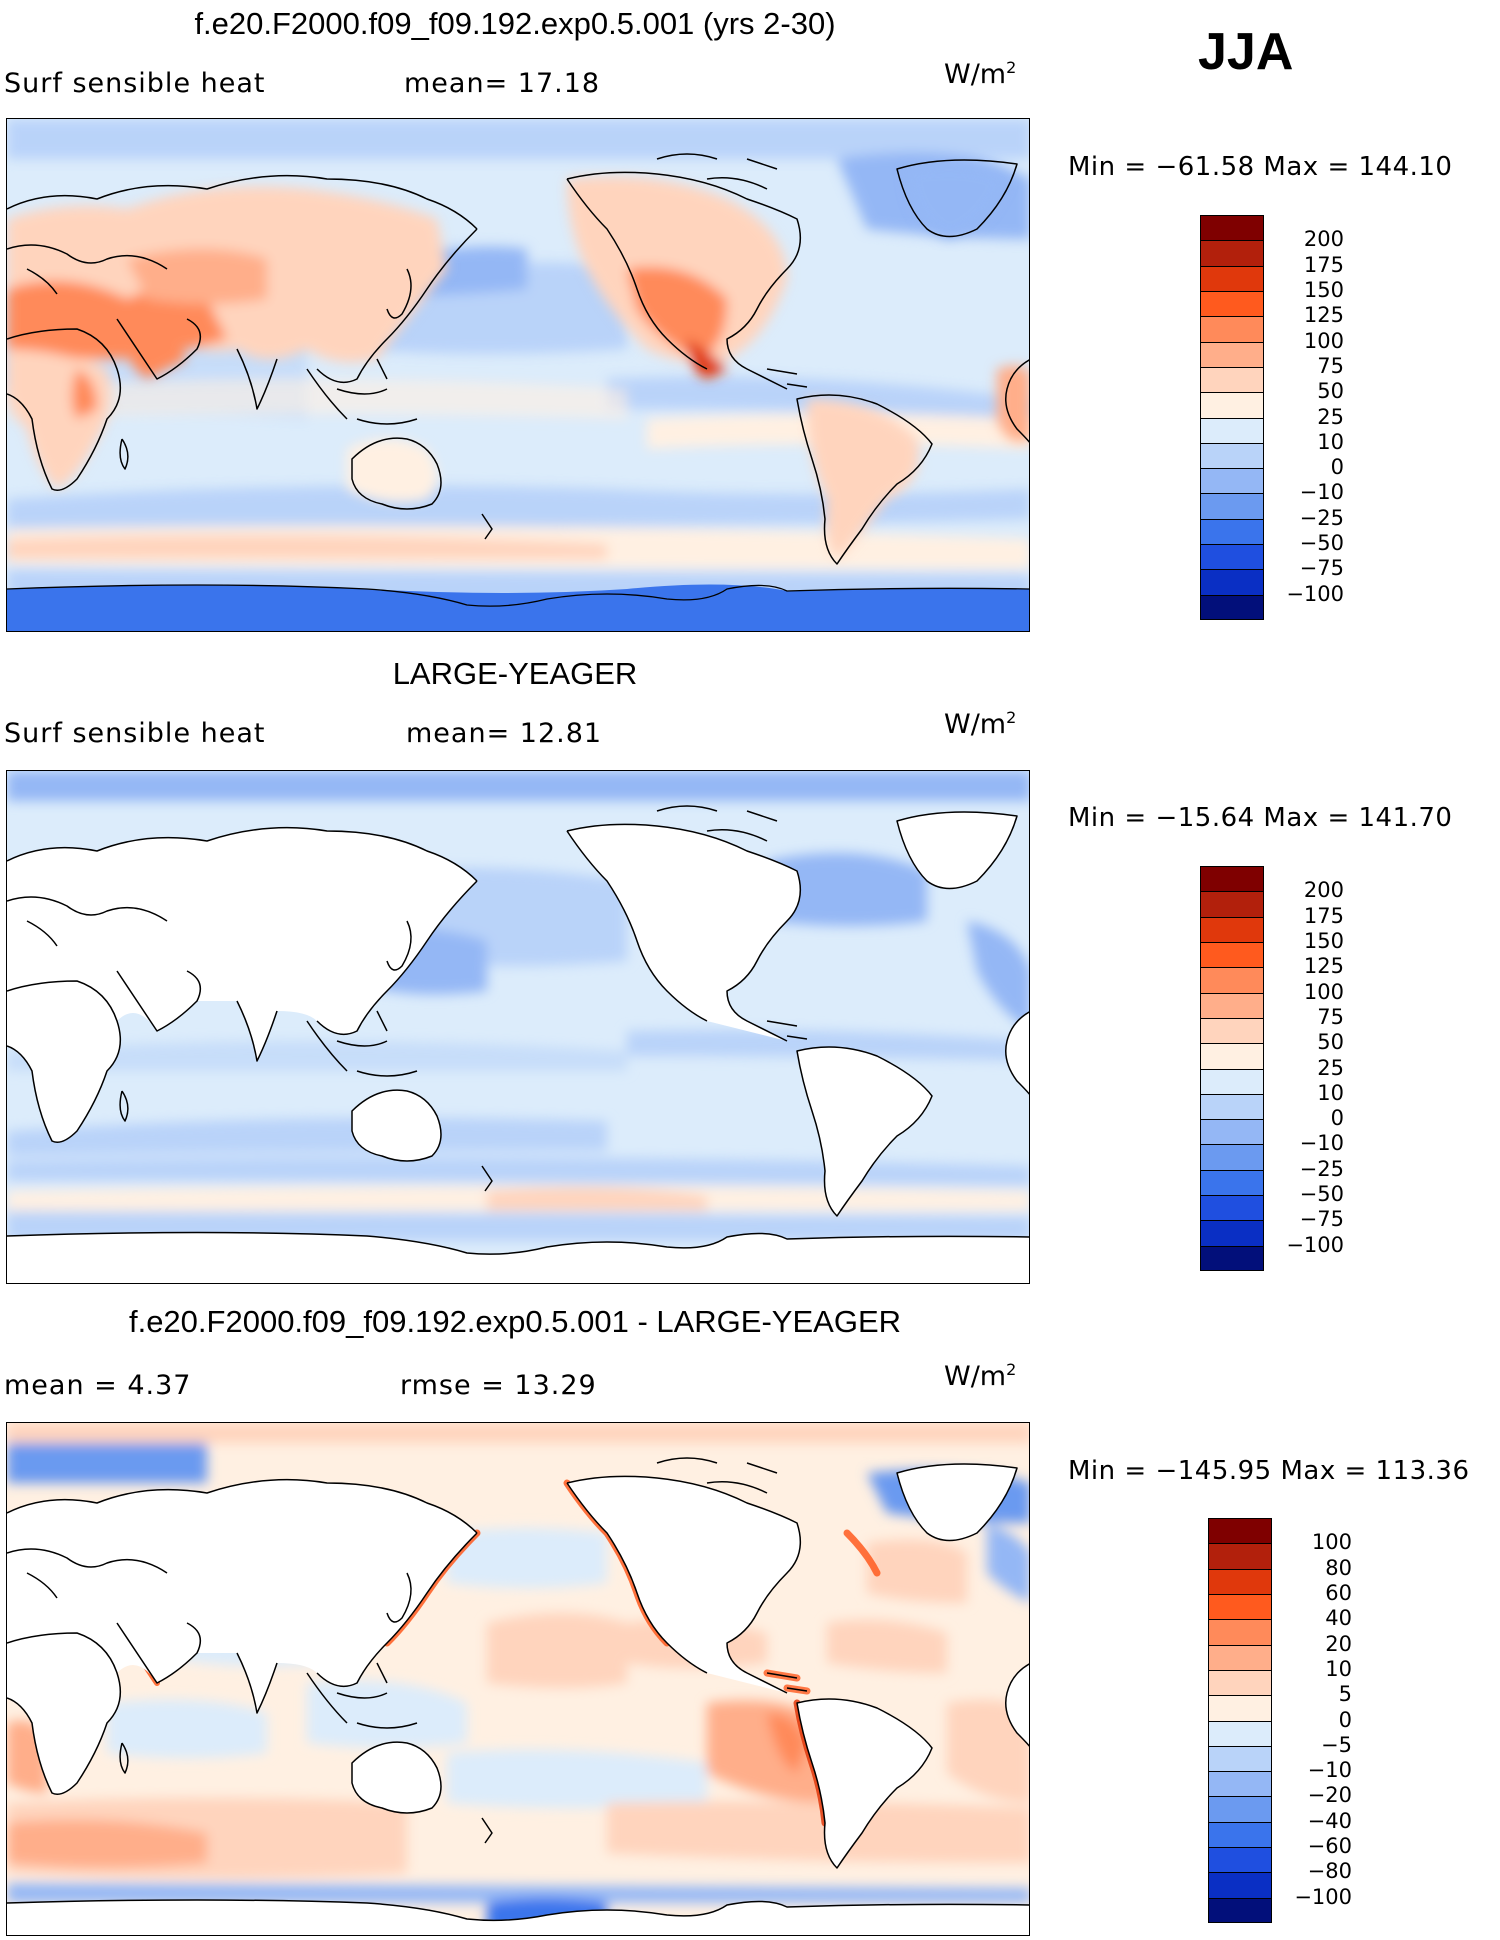 The width and height of the screenshot is (1500, 1940). What do you see at coordinates (1260, 167) in the screenshot?
I see `panel-1-minmax: Min = −61.58 Max = 144.10` at bounding box center [1260, 167].